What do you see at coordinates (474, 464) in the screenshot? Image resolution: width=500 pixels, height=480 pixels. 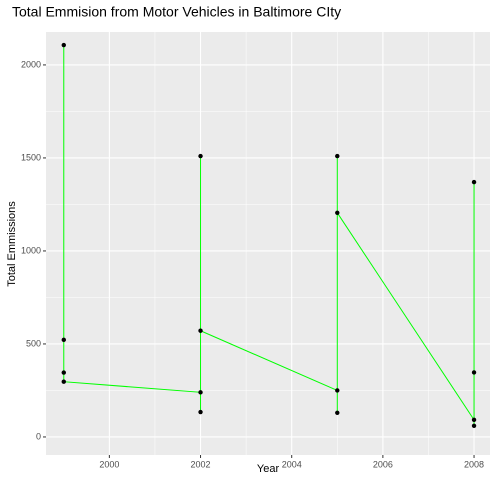 I see `x-tick-label: 2008` at bounding box center [474, 464].